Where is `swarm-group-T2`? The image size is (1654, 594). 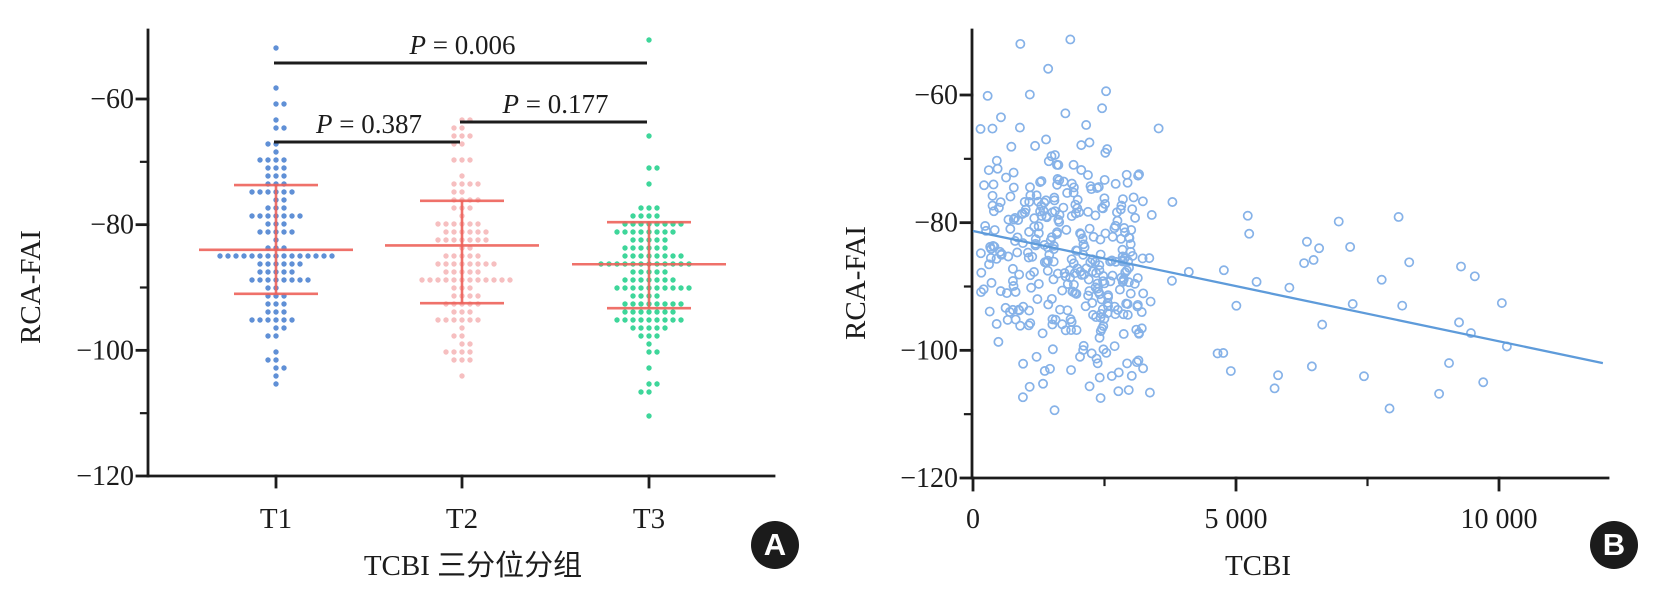 swarm-group-T2 is located at coordinates (466, 248).